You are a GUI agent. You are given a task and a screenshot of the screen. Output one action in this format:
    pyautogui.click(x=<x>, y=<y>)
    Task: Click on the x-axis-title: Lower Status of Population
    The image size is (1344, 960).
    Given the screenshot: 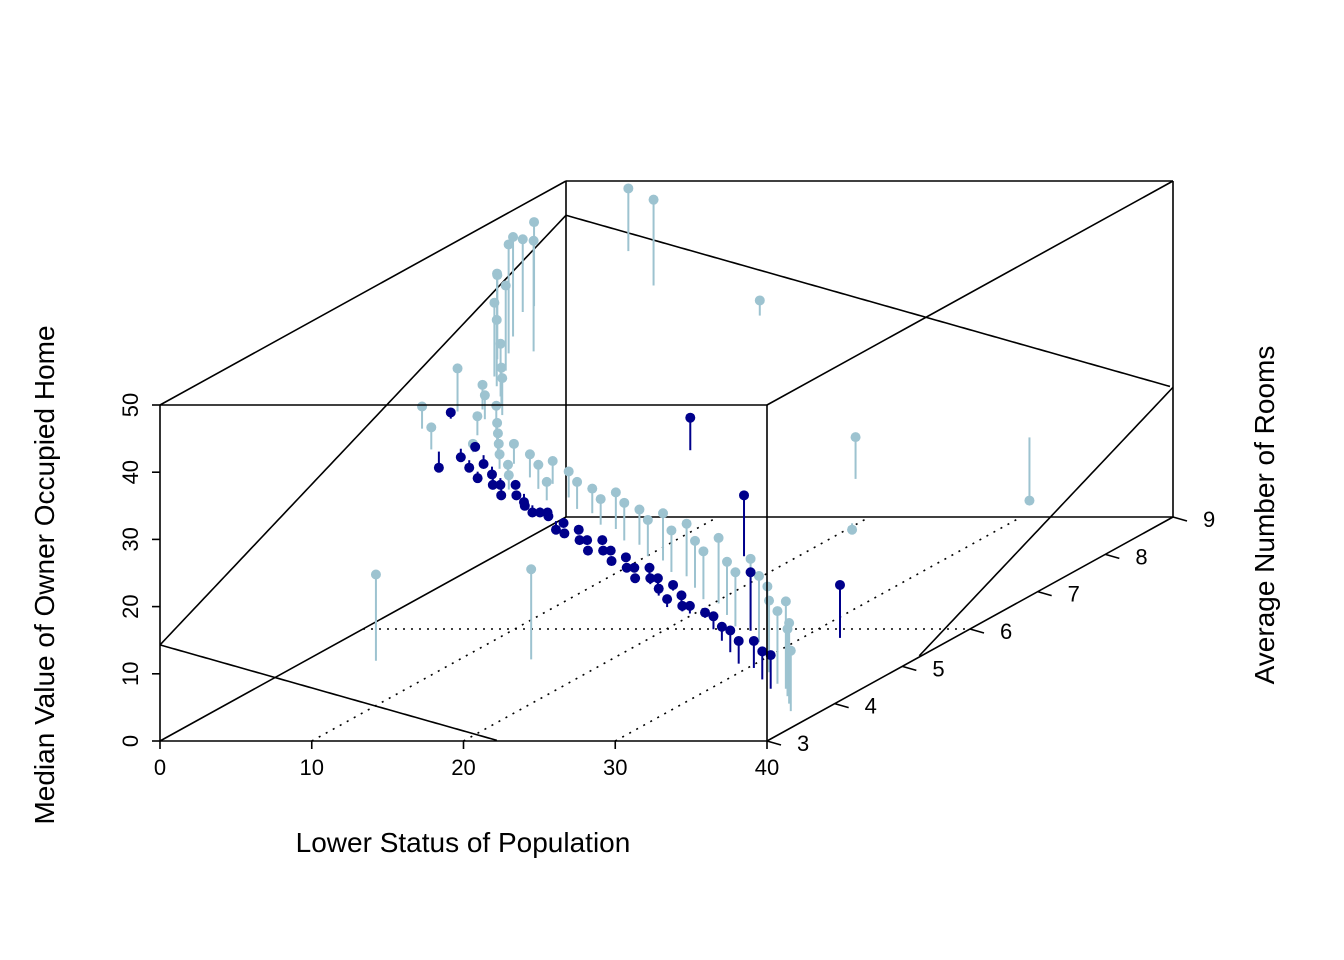 What is the action you would take?
    pyautogui.click(x=463, y=842)
    